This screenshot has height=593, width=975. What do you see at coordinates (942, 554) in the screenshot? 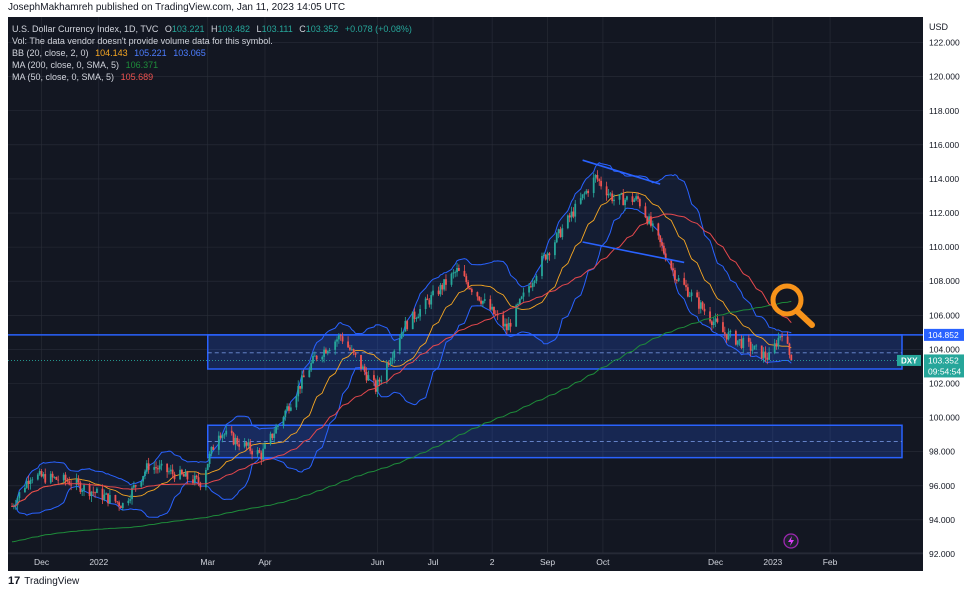
I see `y-tick-label: 92.000` at bounding box center [942, 554].